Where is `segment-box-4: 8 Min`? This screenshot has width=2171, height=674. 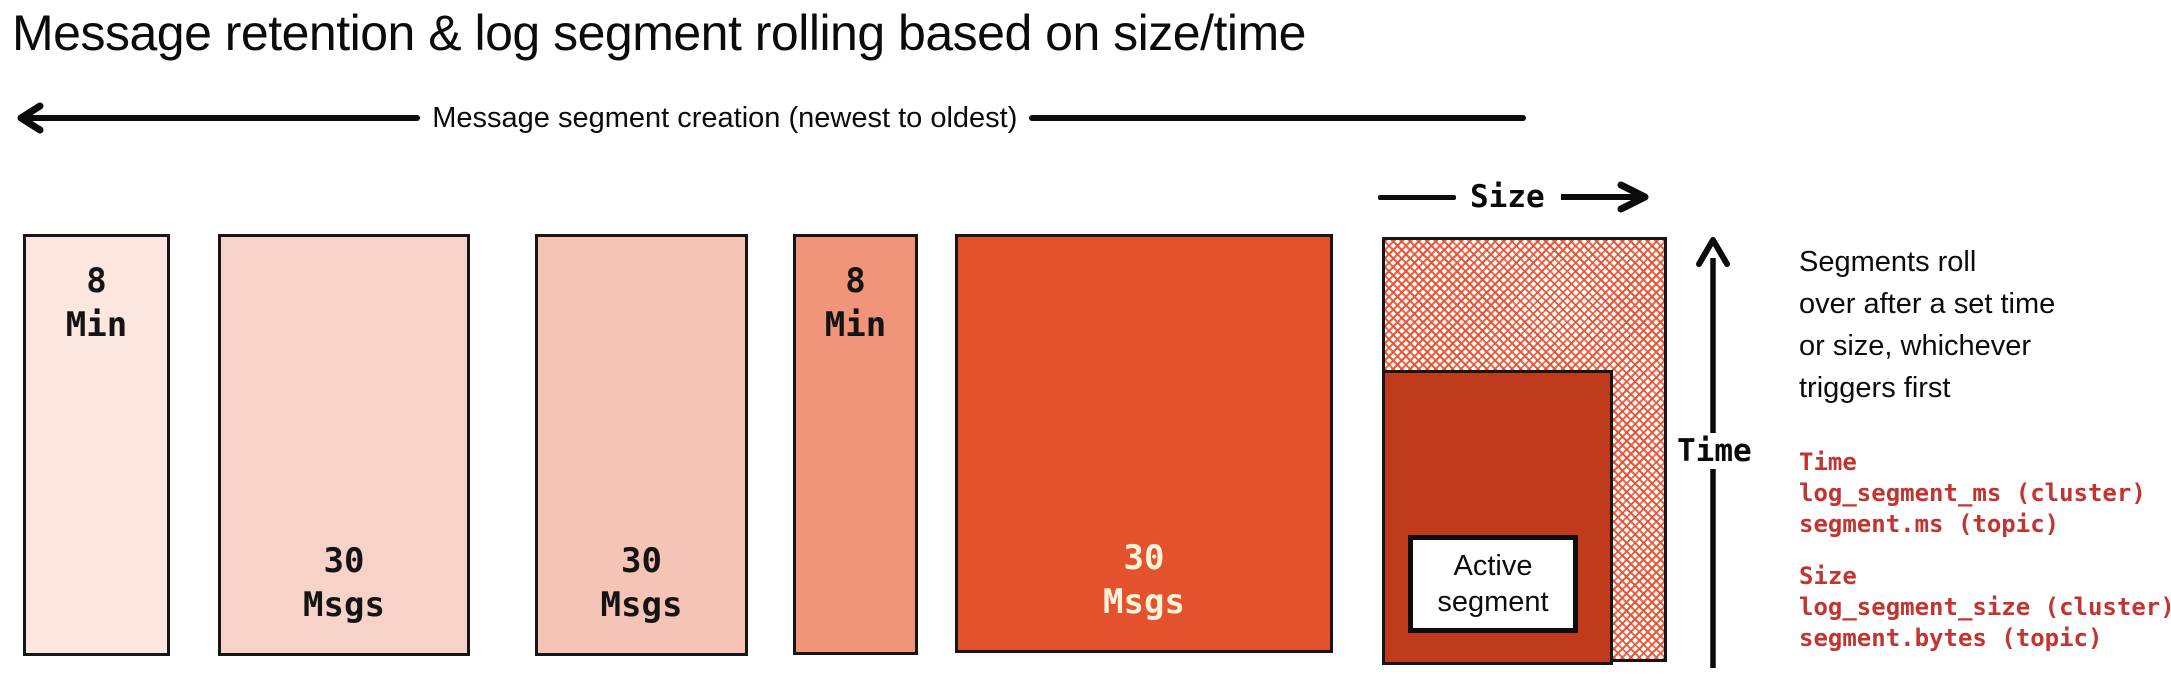 segment-box-4: 8 Min is located at coordinates (855, 444).